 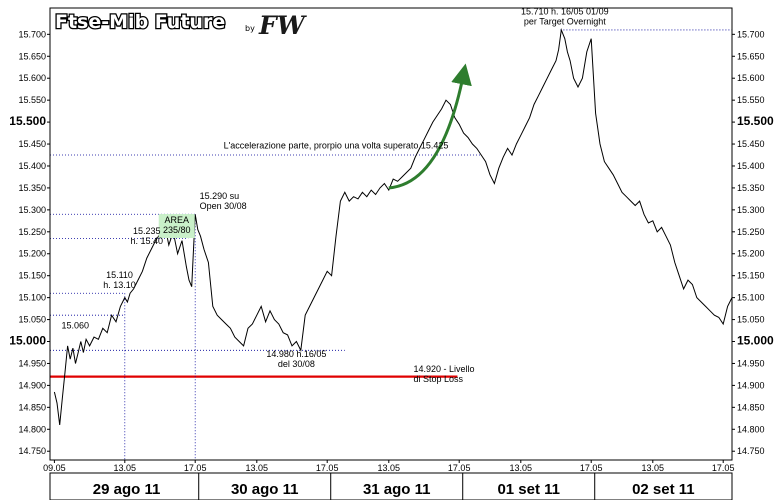 What do you see at coordinates (751, 78) in the screenshot?
I see `y-tick-label-right: 15.600` at bounding box center [751, 78].